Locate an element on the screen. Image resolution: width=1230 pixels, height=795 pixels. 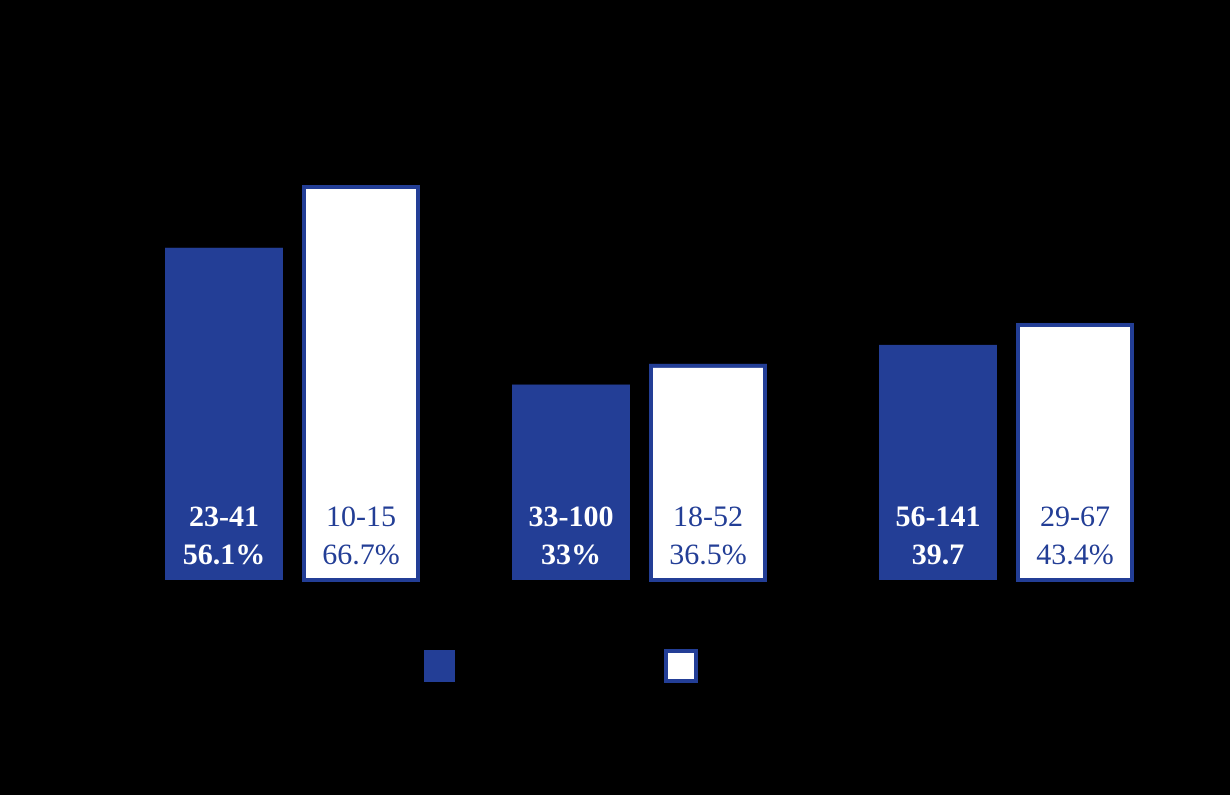
value-label: 33% is located at coordinates (571, 554).